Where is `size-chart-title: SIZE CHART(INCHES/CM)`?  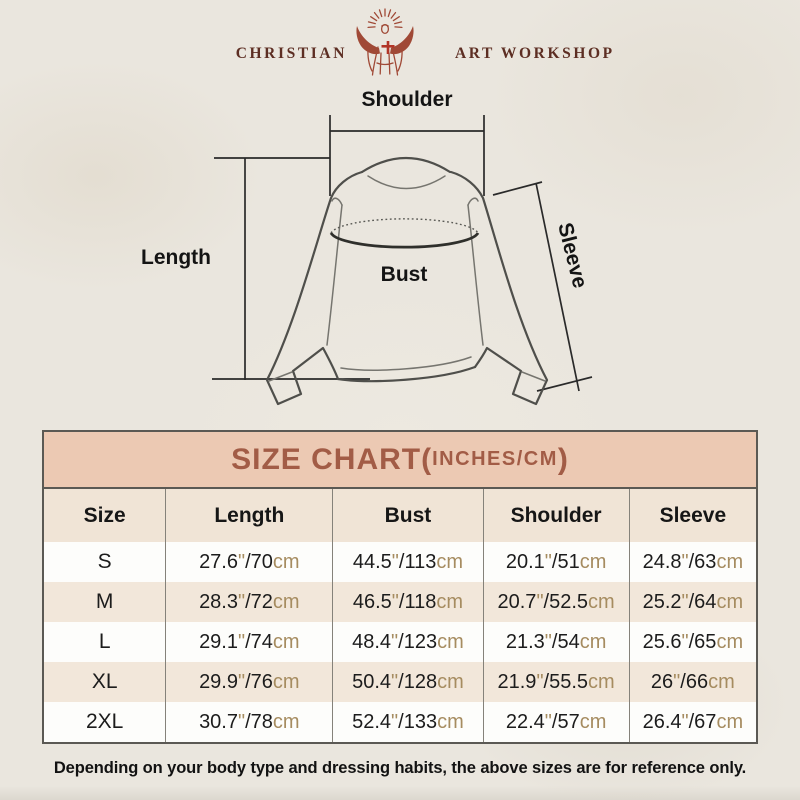 size-chart-title: SIZE CHART(INCHES/CM) is located at coordinates (400, 460).